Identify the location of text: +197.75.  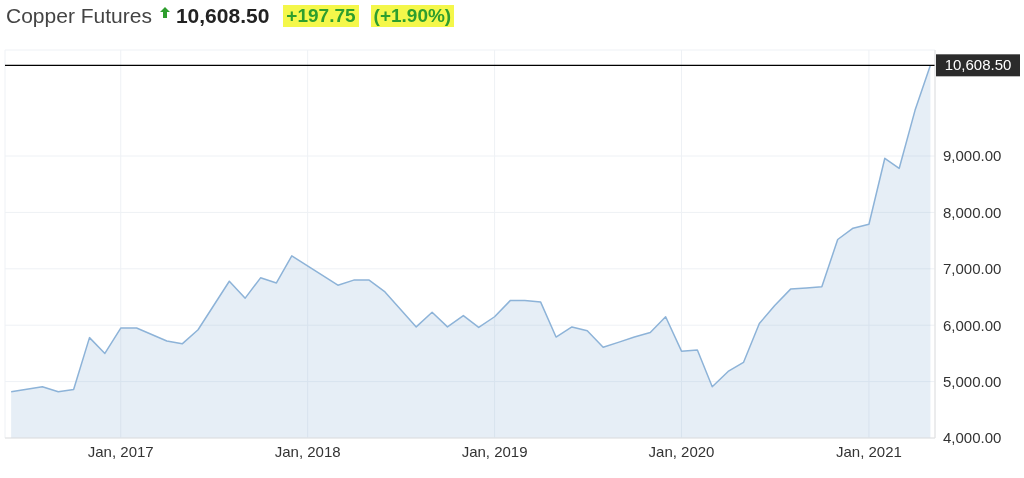
(321, 16).